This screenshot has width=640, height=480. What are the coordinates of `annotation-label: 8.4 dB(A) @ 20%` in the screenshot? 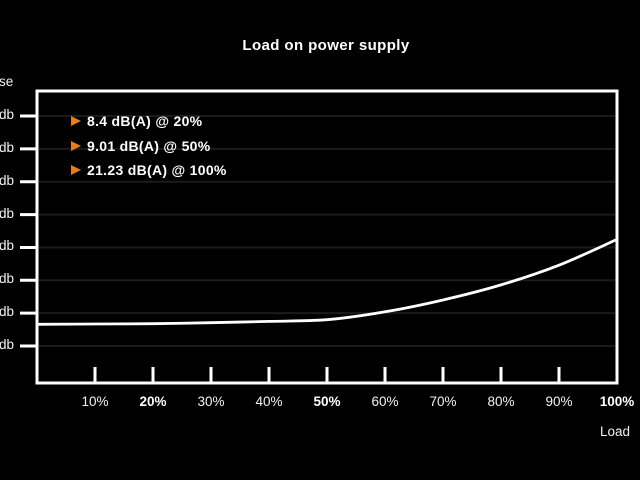 It's located at (145, 121).